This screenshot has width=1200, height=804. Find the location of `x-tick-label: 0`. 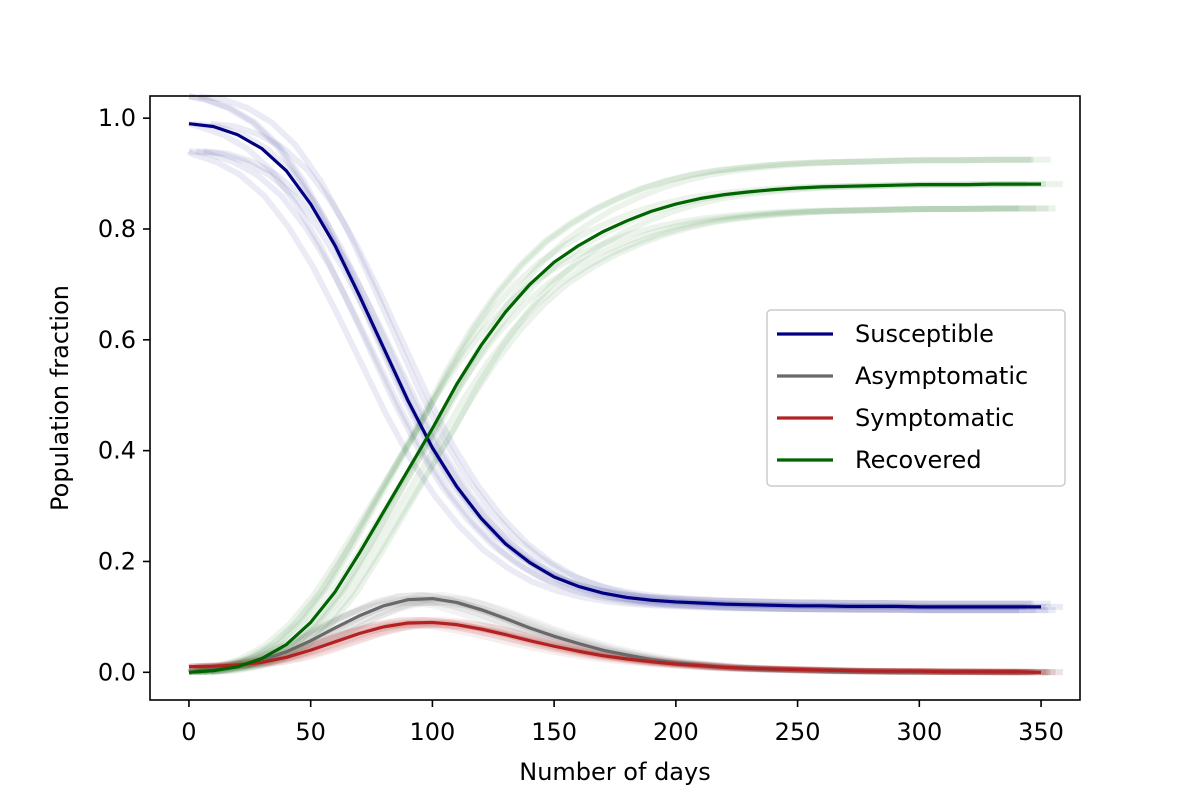

x-tick-label: 0 is located at coordinates (188, 732).